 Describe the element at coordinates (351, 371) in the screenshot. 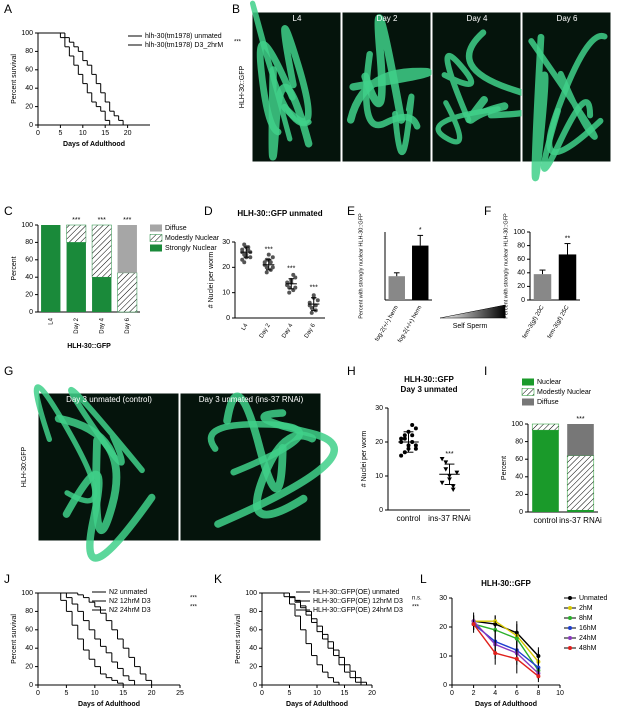

I see `panel-letter: H` at that location.